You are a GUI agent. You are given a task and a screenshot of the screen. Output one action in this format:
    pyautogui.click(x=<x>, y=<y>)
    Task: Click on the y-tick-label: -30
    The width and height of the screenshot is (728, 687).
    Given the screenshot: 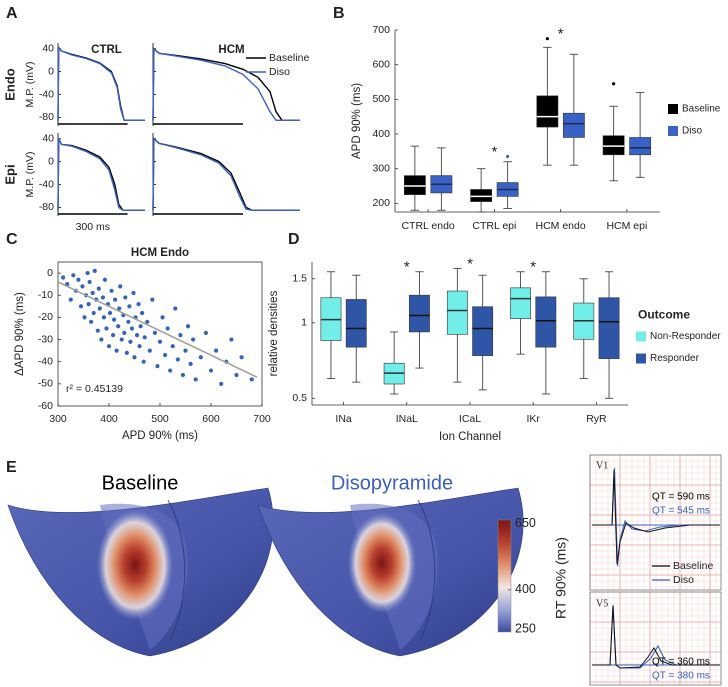 What is the action you would take?
    pyautogui.click(x=45, y=339)
    